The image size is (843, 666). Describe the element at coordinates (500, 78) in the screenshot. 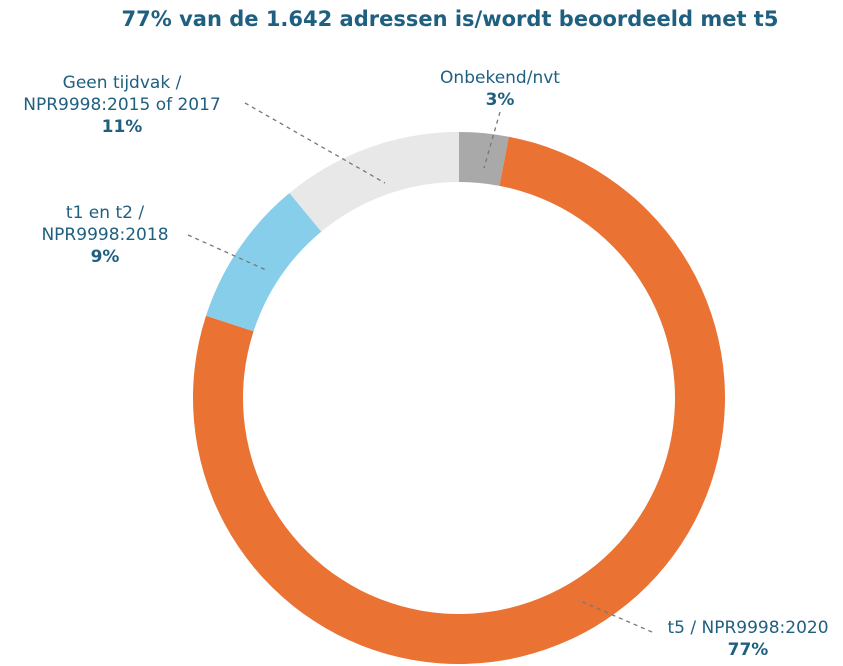

I see `slice-label: Onbekend/nvt` at that location.